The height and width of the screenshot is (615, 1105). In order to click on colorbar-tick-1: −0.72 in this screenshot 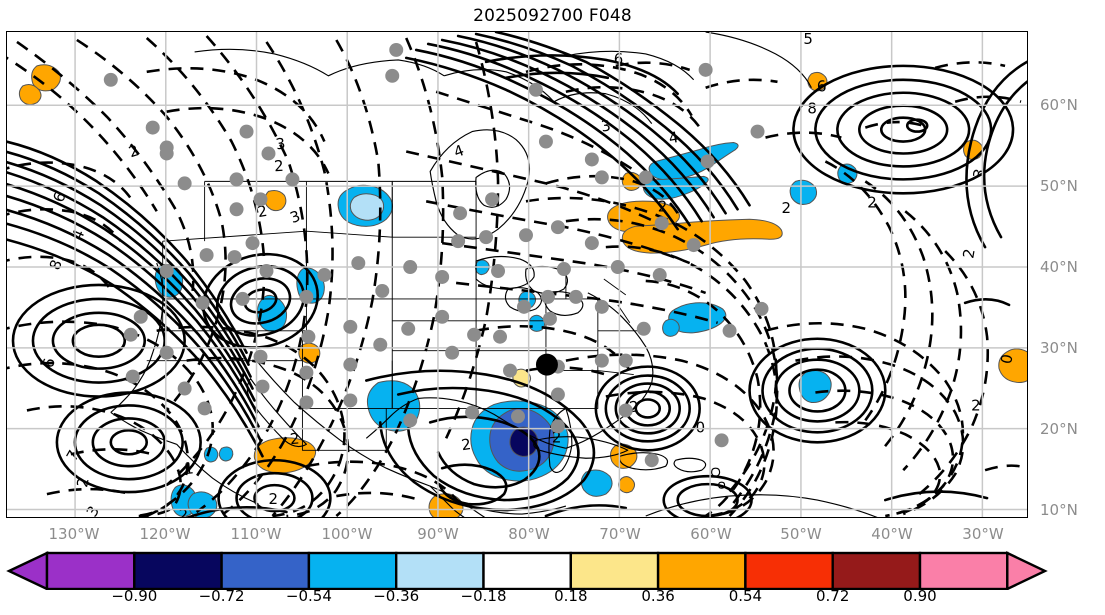, I will do `click(221, 596)`.